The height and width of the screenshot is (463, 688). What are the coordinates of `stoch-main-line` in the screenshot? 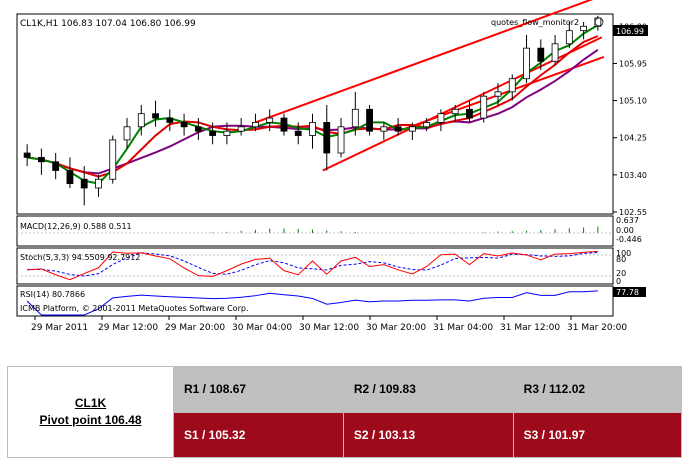 It's located at (312, 265).